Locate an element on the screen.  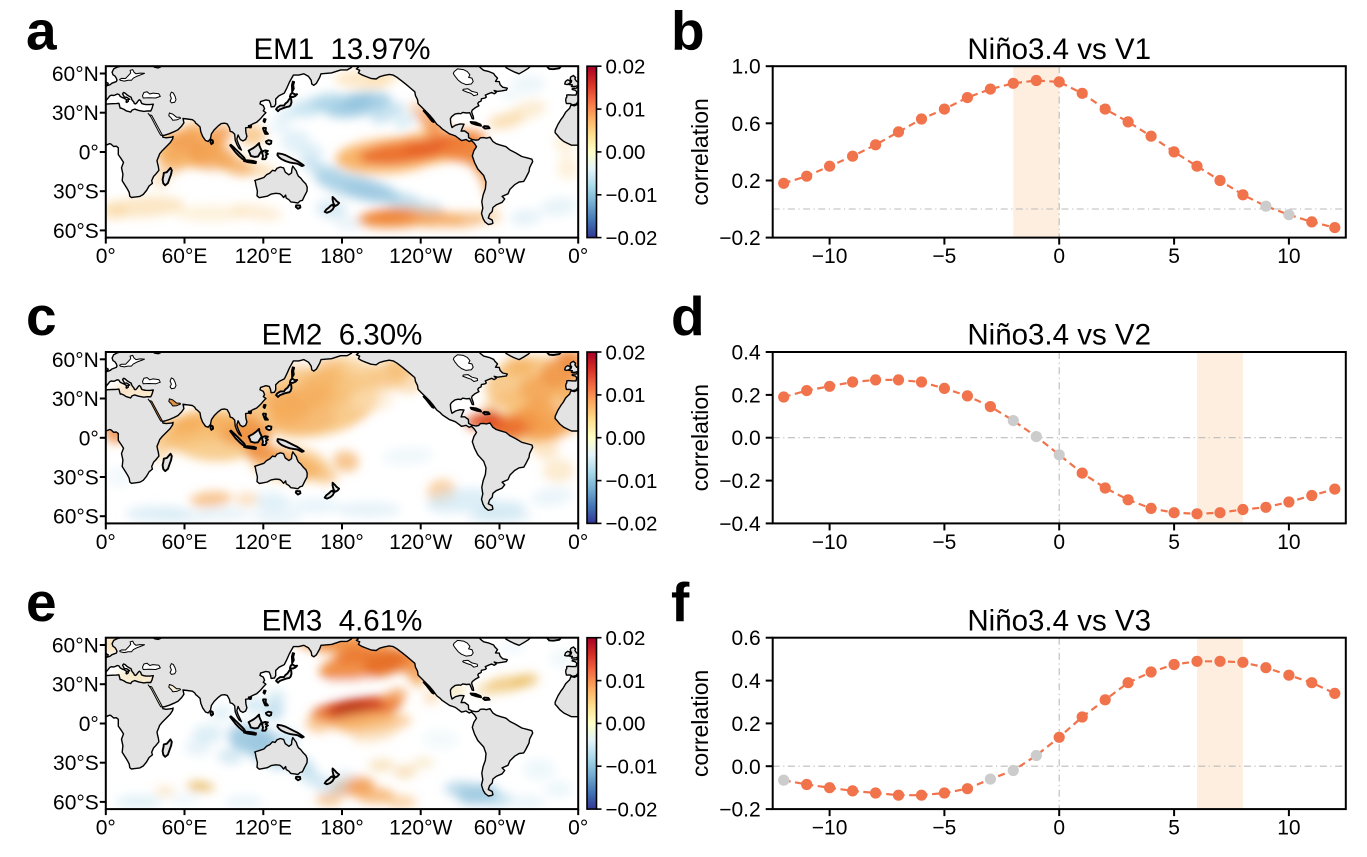
svg-text: EM3 4.61% is located at coordinates (342, 620).